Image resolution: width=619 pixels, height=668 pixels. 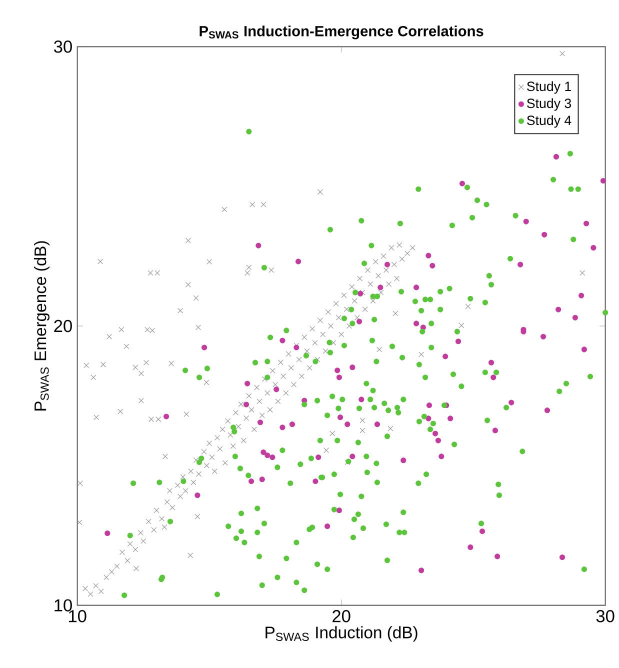 I want to click on y-tick-label: 30, so click(x=63, y=46).